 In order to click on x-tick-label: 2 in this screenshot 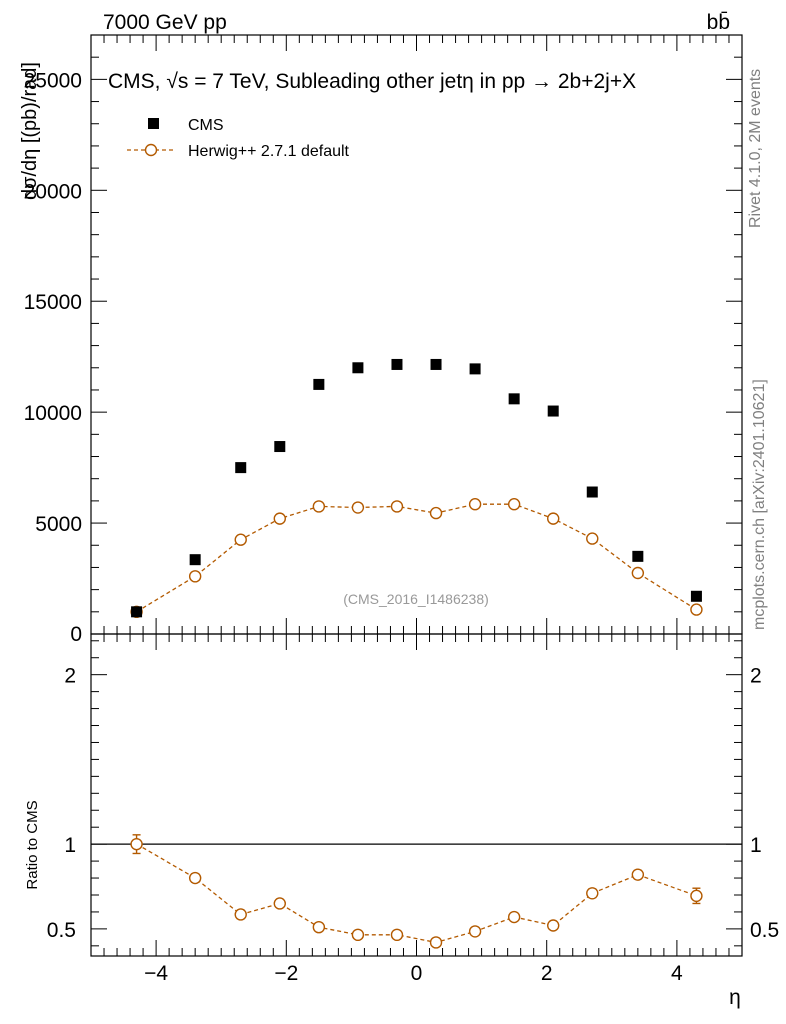, I will do `click(547, 973)`.